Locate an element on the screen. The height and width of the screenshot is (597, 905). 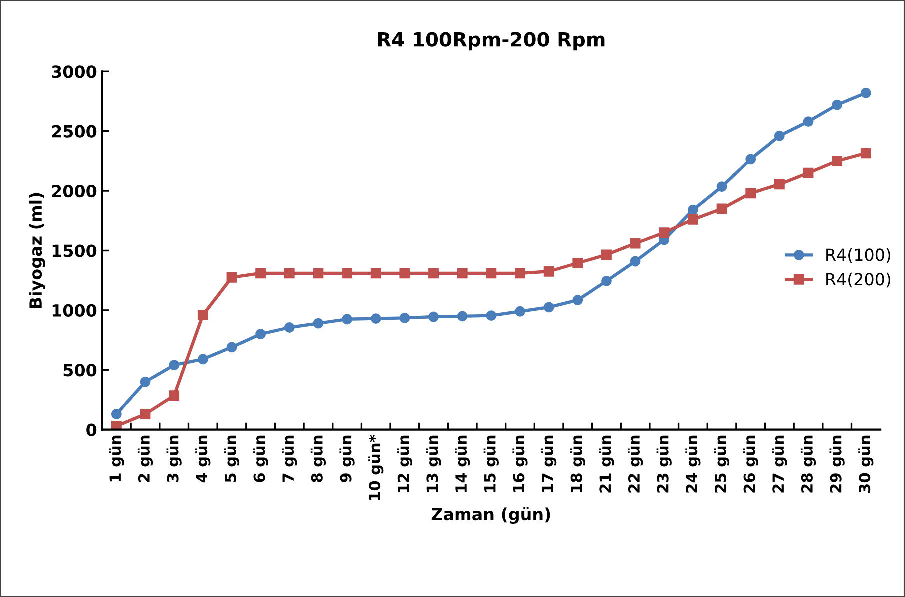
x-tick-label: 14 gün is located at coordinates (462, 464).